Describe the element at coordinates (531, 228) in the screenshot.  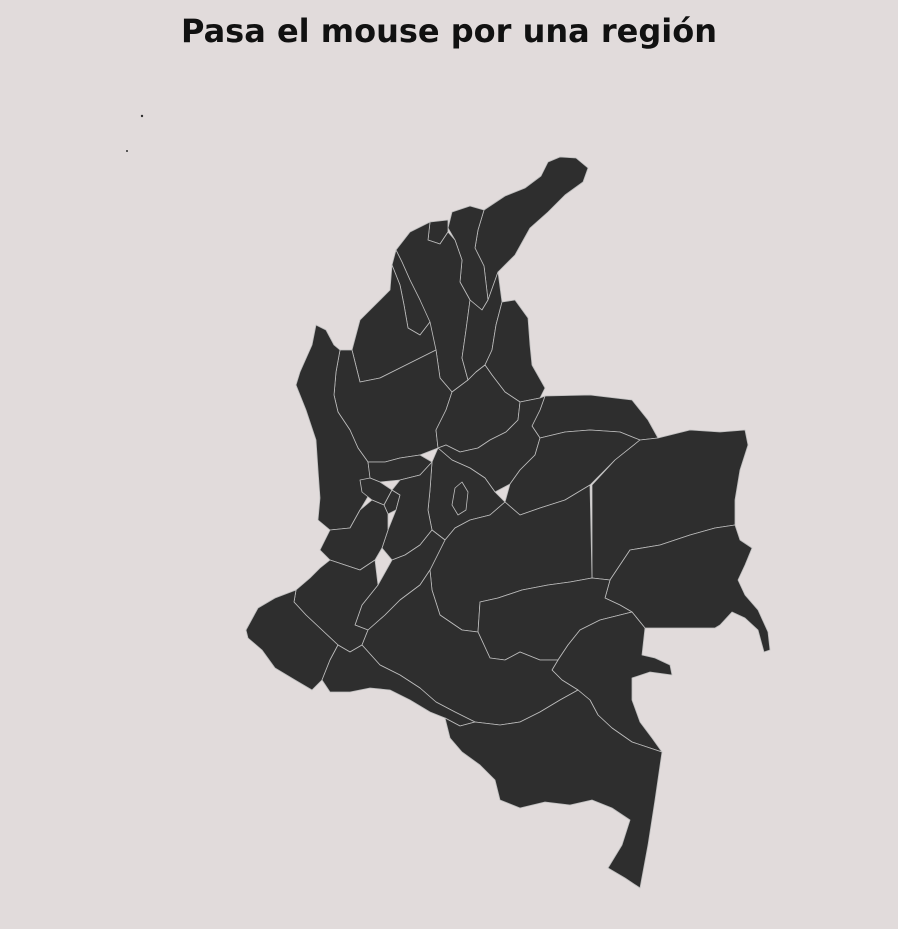
I see `region-la-guajira` at that location.